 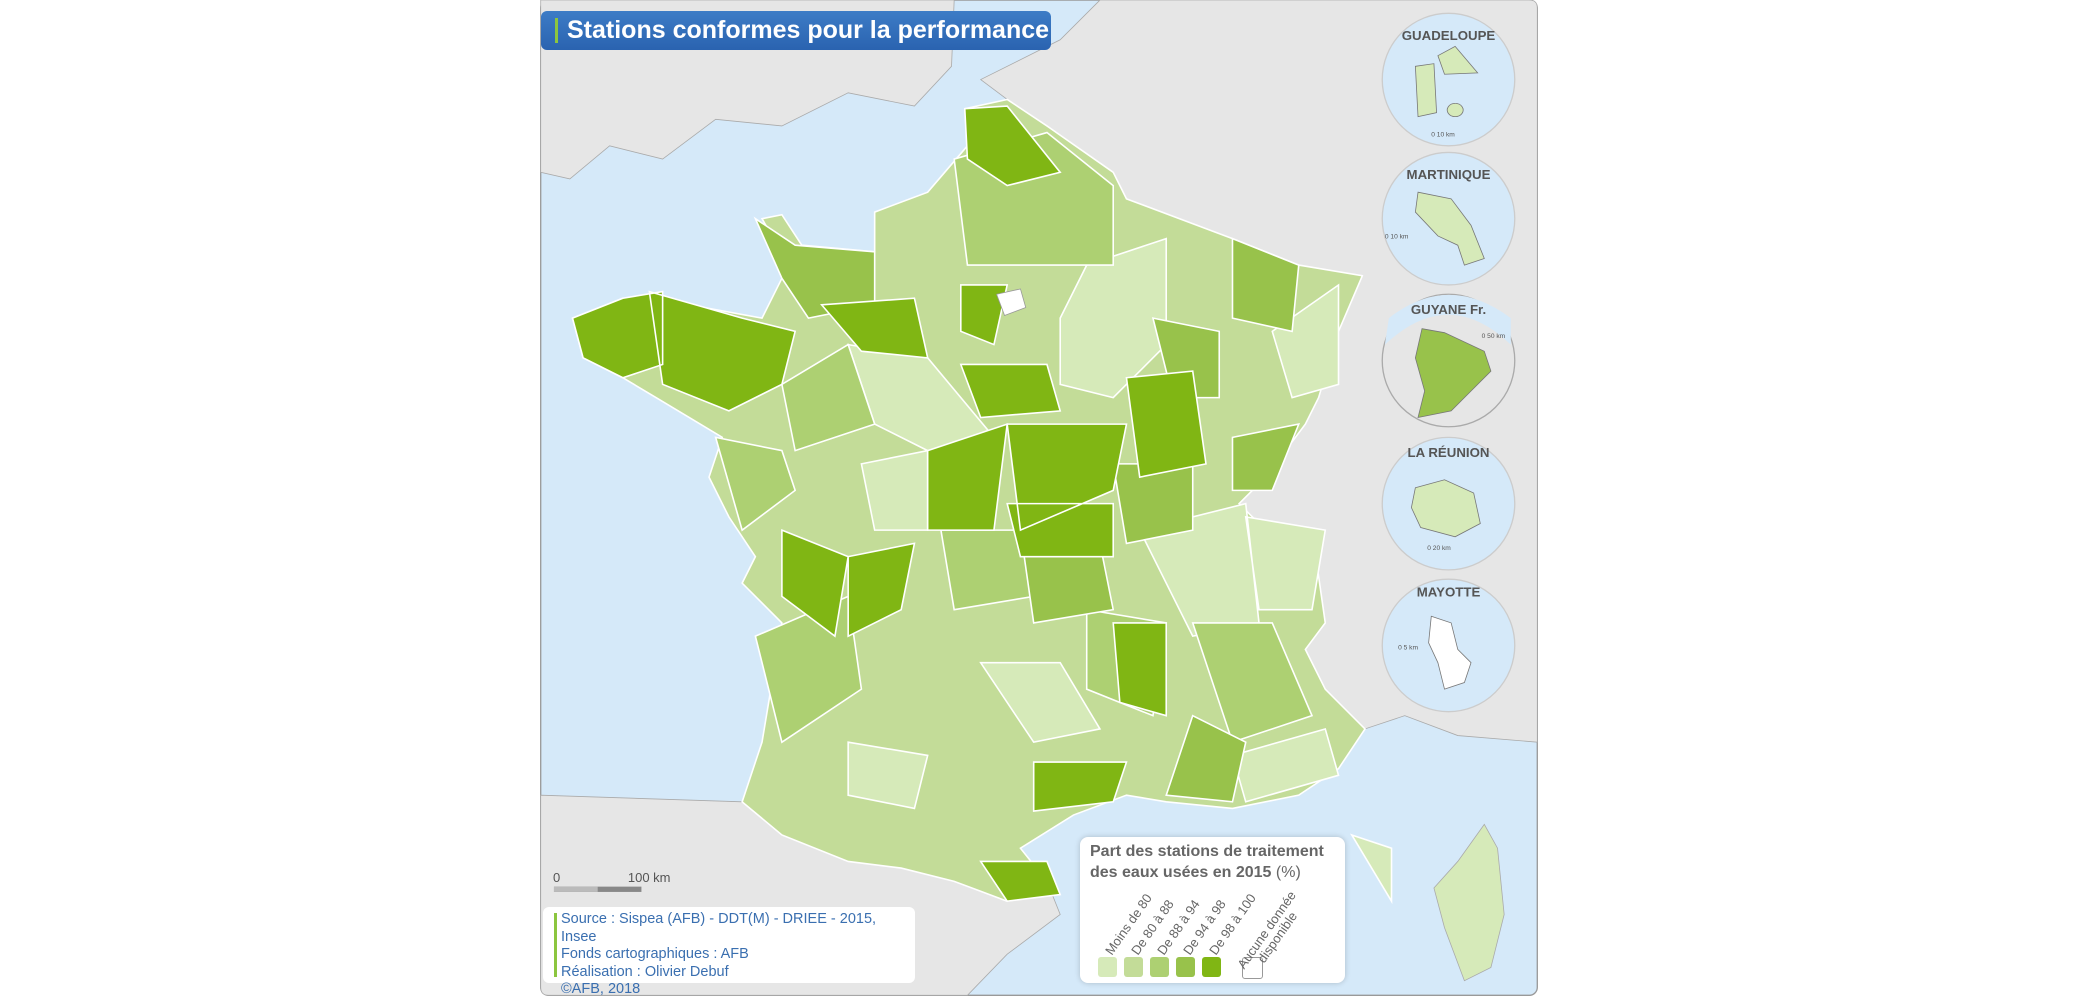 I want to click on inset-label: MAYOTTE, so click(x=1449, y=591).